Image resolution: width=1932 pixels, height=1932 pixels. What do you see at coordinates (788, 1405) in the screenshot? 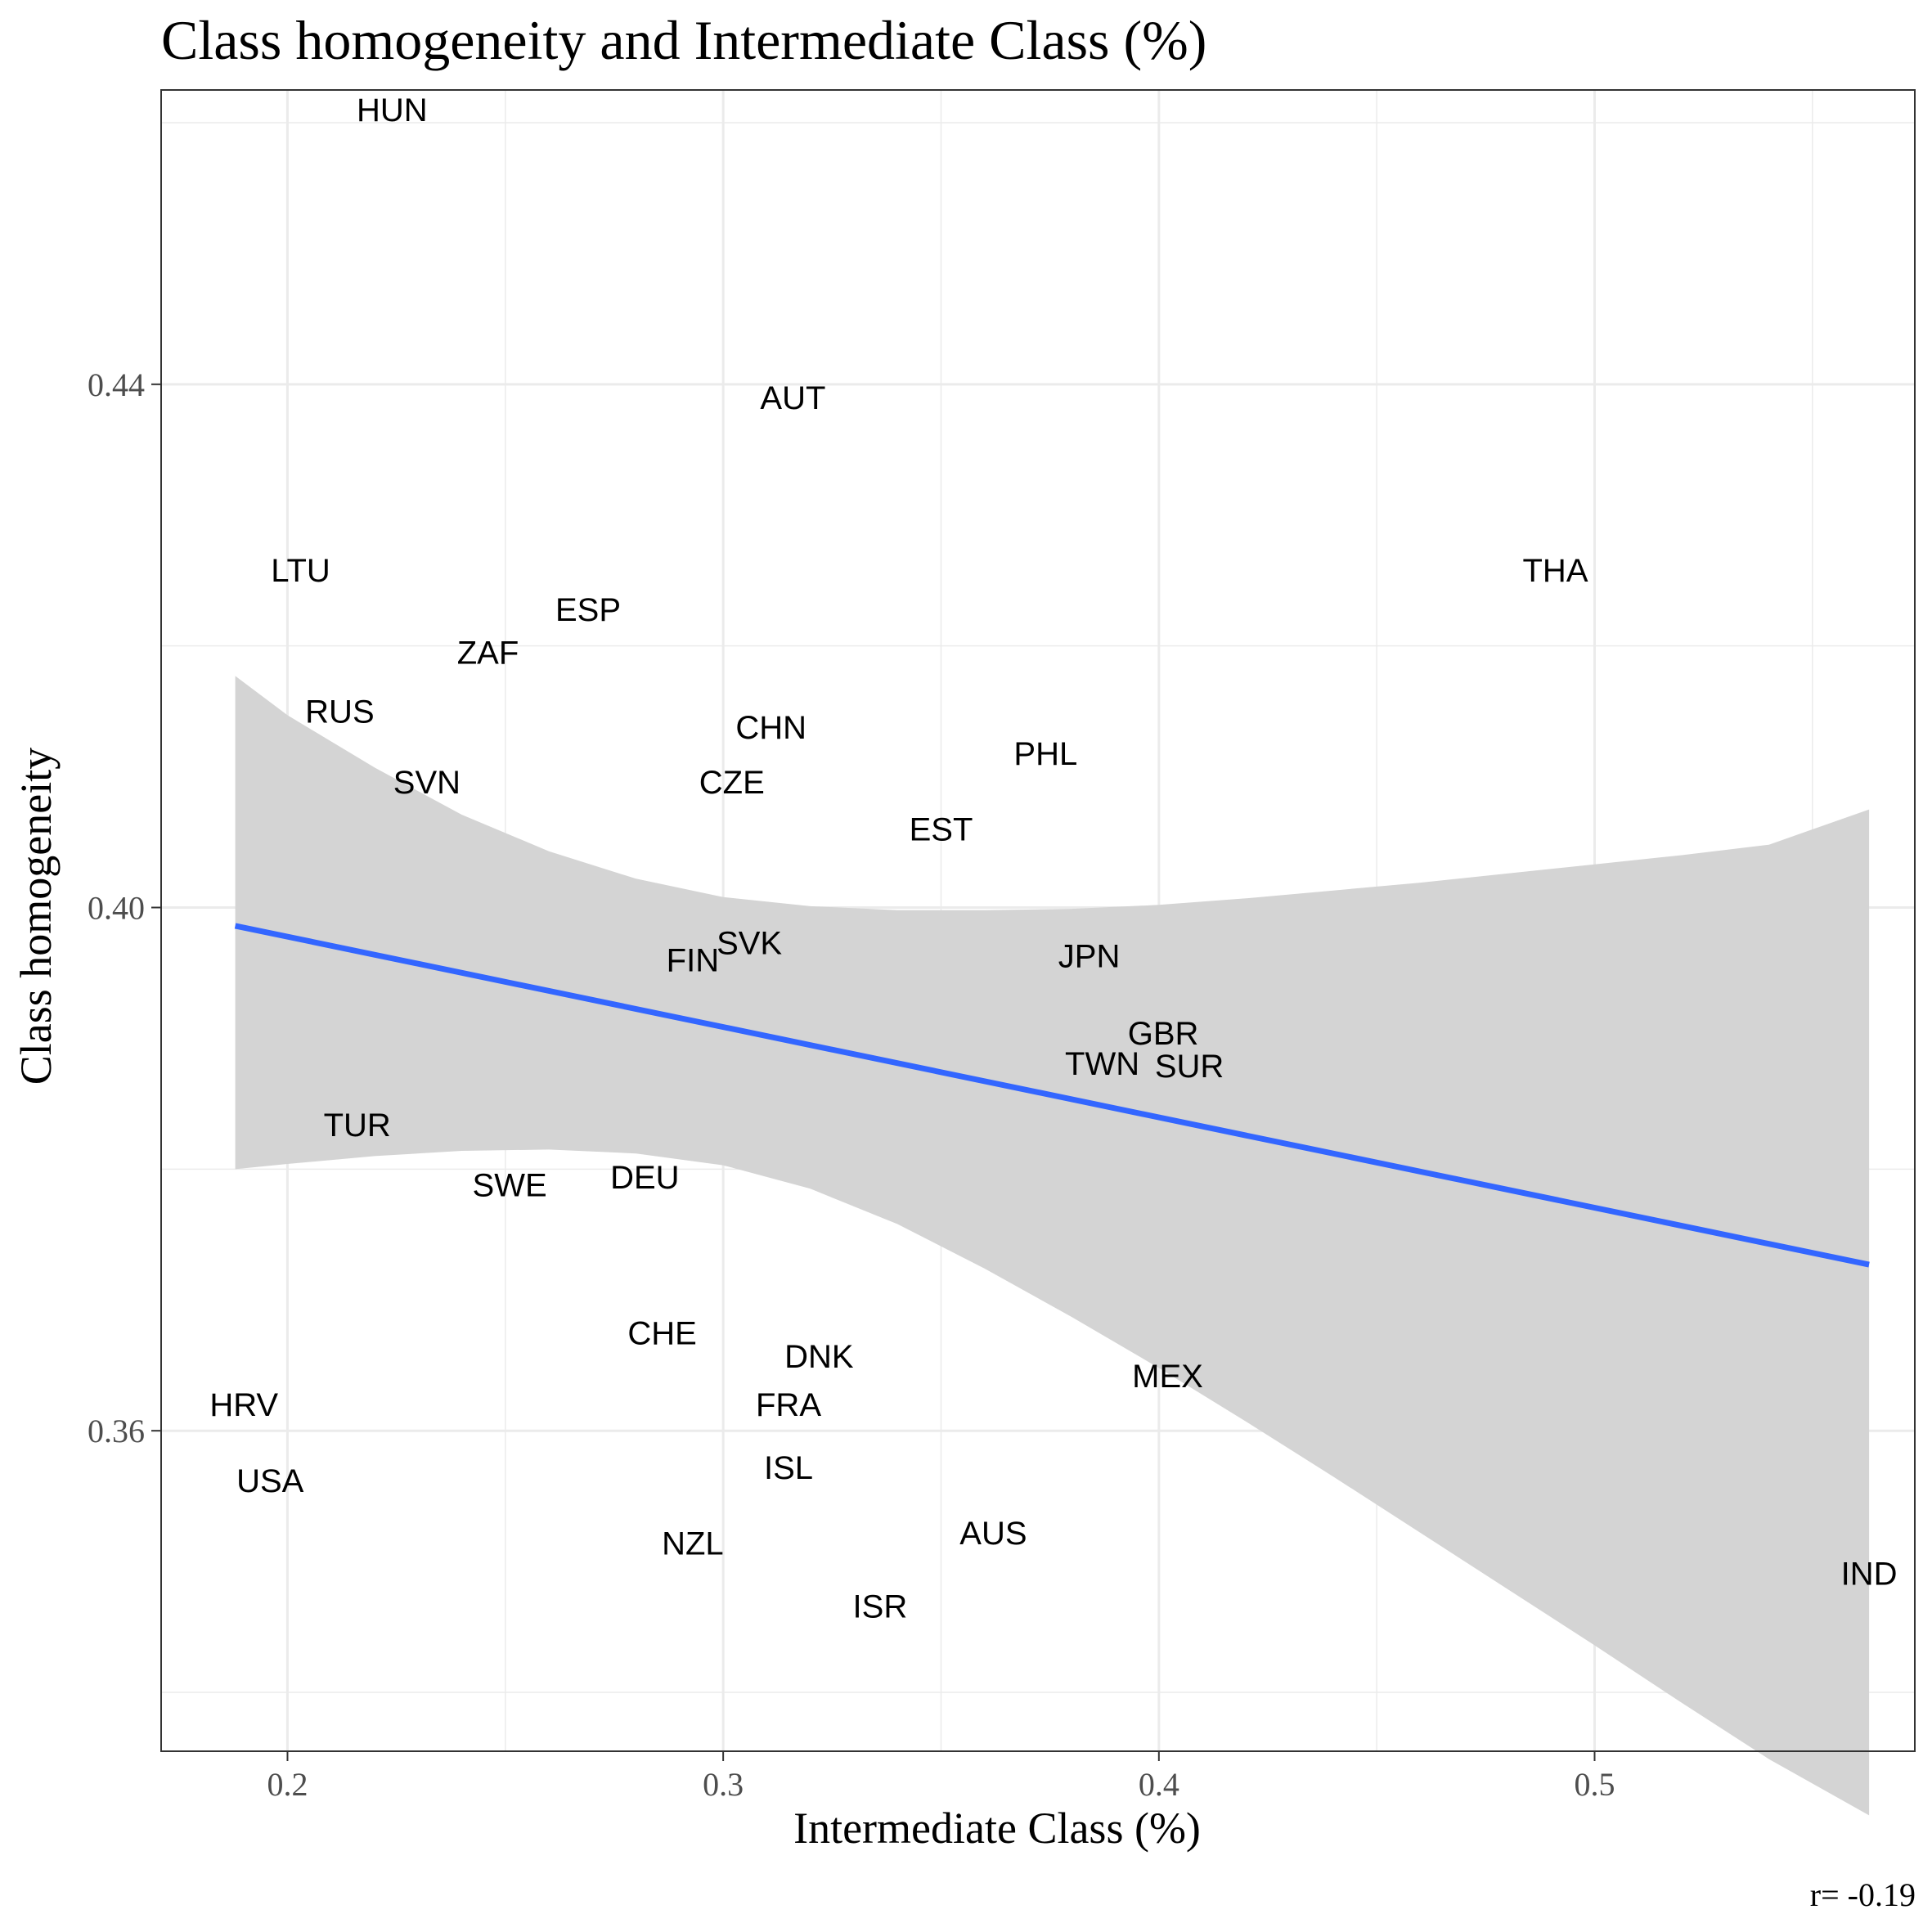
I see `point-label: FRA` at bounding box center [788, 1405].